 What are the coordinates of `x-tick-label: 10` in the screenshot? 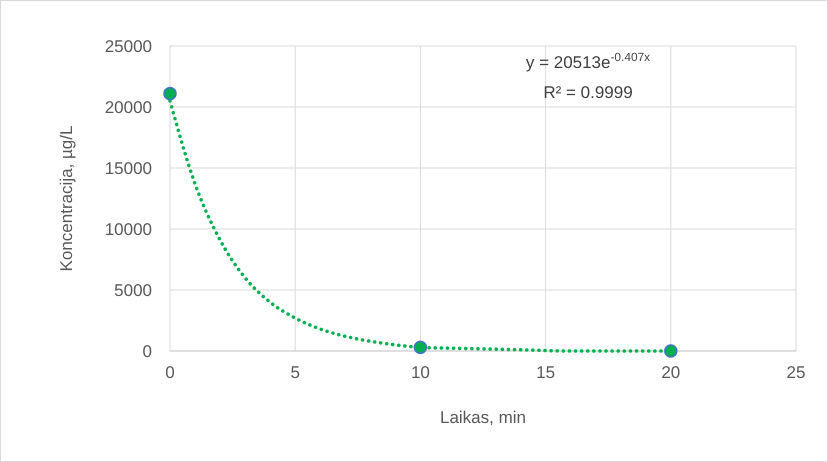 It's located at (420, 372).